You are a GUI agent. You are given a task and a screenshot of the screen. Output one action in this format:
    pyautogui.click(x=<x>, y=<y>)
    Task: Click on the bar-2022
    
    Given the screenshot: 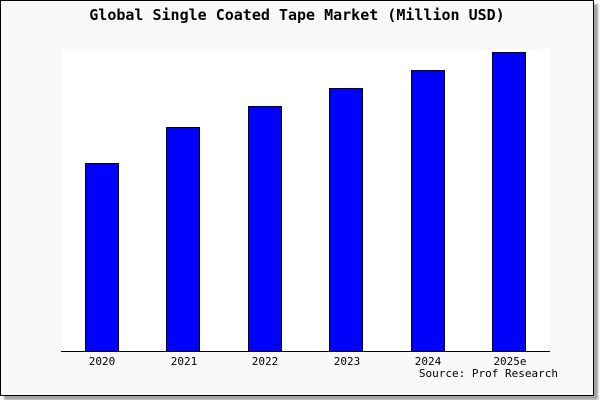 What is the action you would take?
    pyautogui.click(x=265, y=228)
    